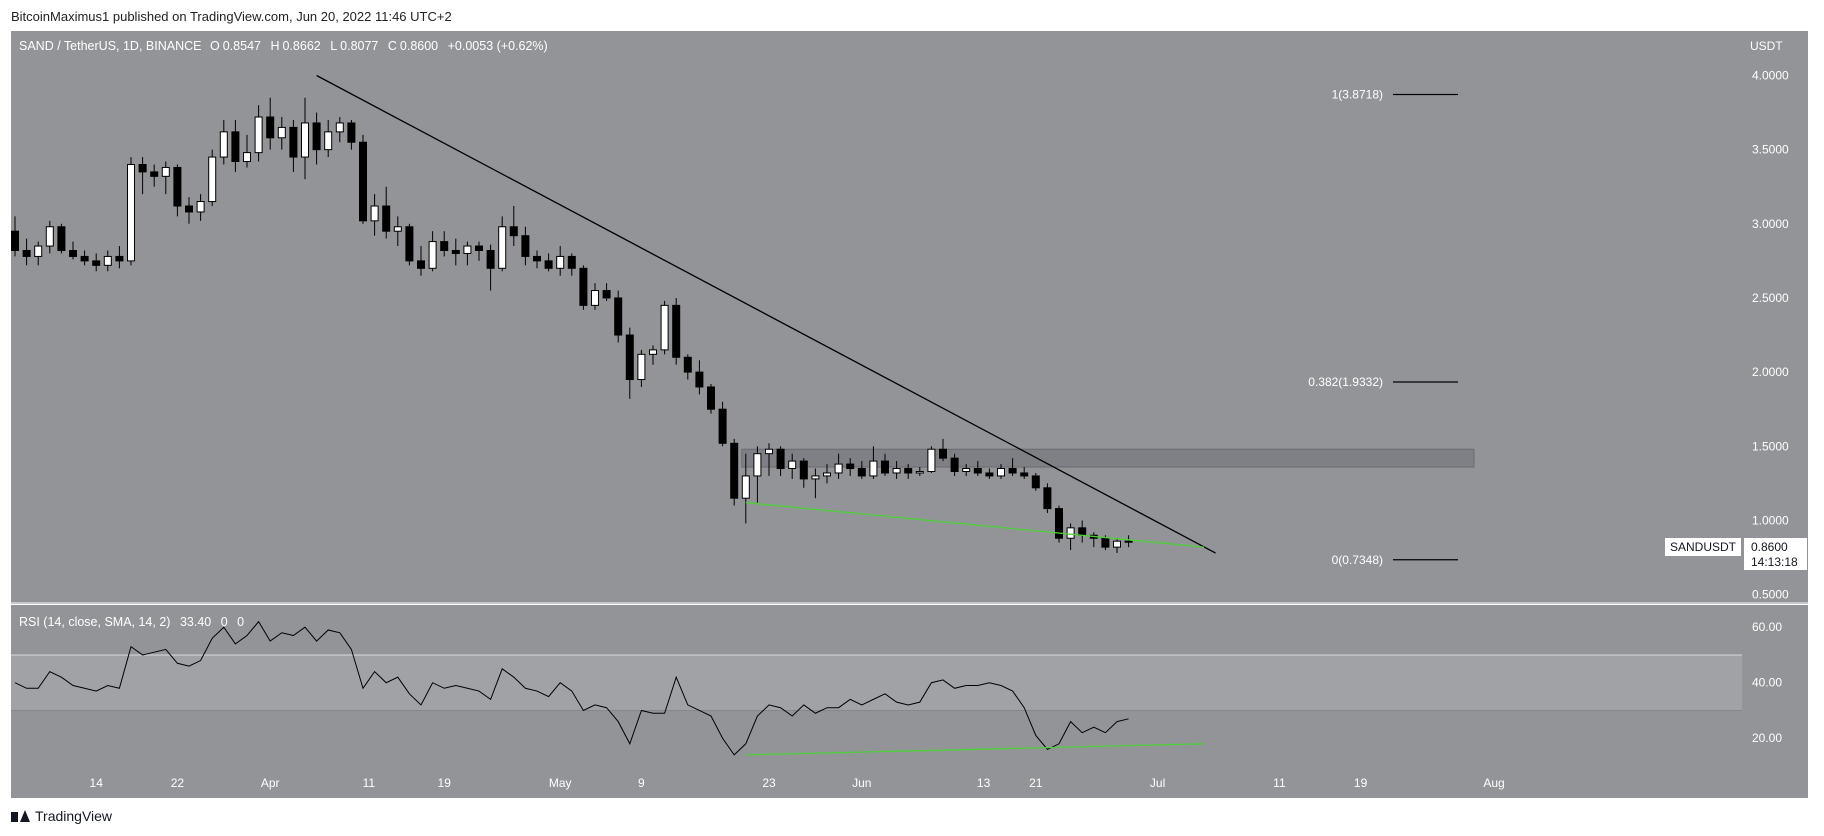 The height and width of the screenshot is (836, 1824). What do you see at coordinates (571, 688) in the screenshot?
I see `rsi-line` at bounding box center [571, 688].